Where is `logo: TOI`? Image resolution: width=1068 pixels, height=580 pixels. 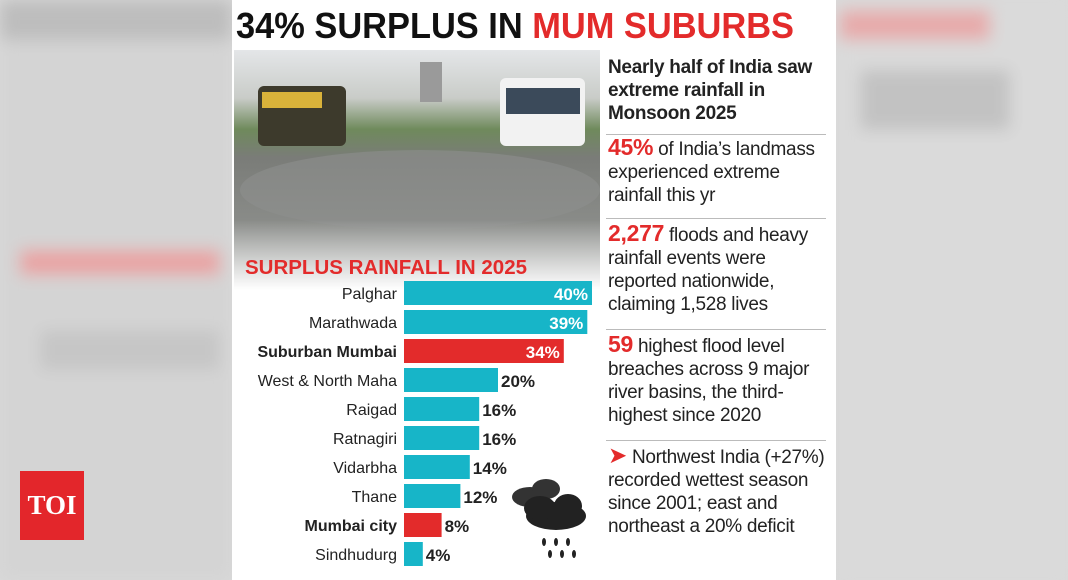
logo: TOI is located at coordinates (52, 505).